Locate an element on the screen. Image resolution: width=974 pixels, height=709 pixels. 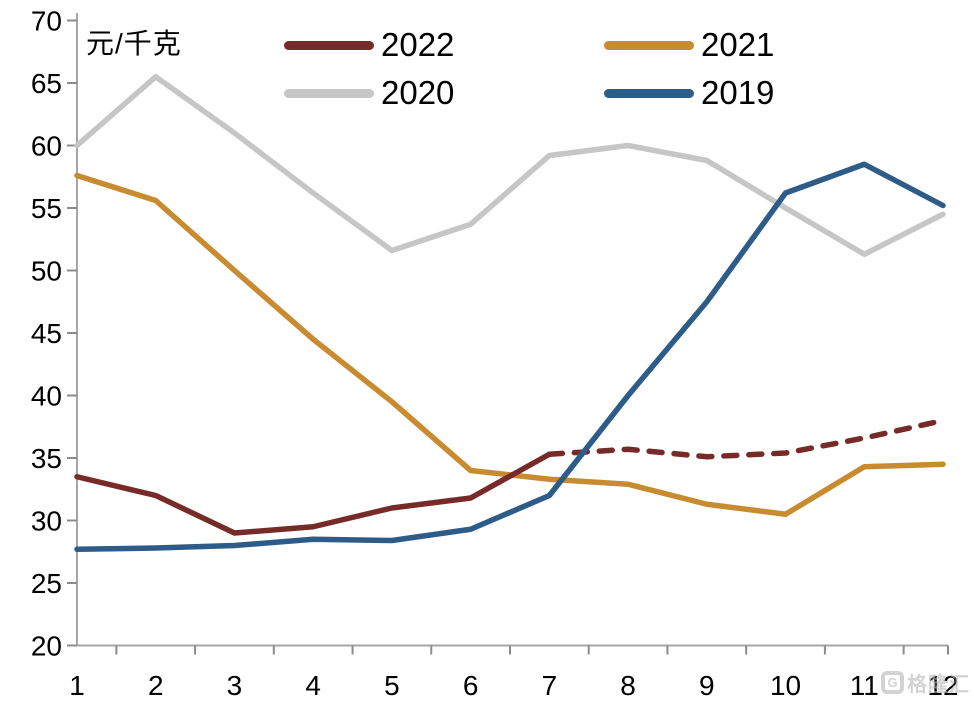
x-tick-label: 11 is located at coordinates (864, 685).